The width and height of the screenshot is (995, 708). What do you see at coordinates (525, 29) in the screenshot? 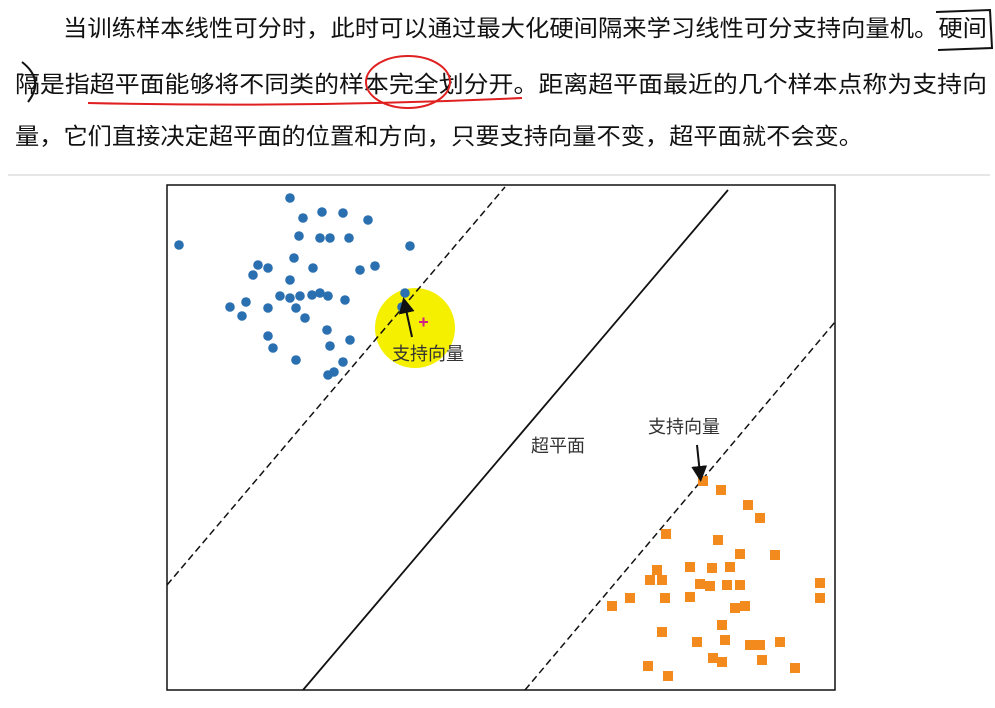
I see `paragraph-line: 当训练样本线性可分时，此时可以通过最大化硬间隔来学习线性可分支持向量机。硬间` at bounding box center [525, 29].